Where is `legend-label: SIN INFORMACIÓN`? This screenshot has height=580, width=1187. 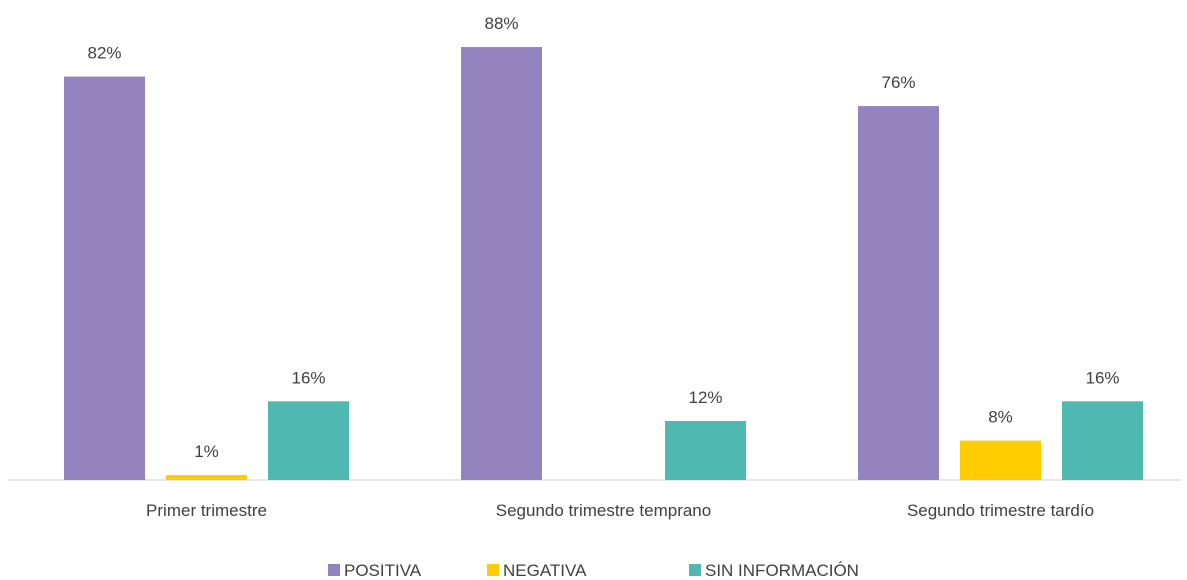 legend-label: SIN INFORMACIÓN is located at coordinates (782, 570).